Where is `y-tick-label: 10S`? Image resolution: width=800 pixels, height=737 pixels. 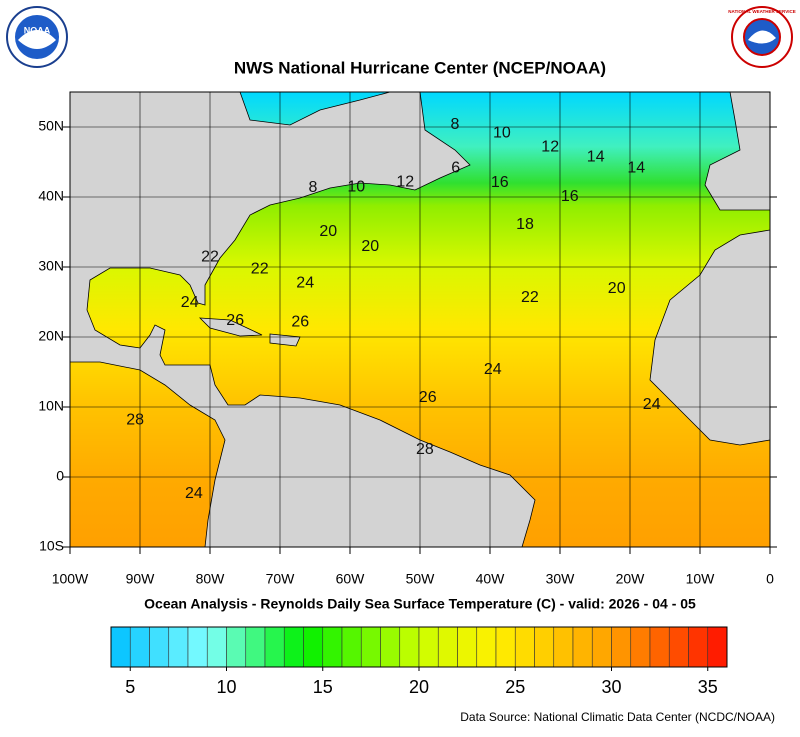 y-tick-label: 10S is located at coordinates (51, 546).